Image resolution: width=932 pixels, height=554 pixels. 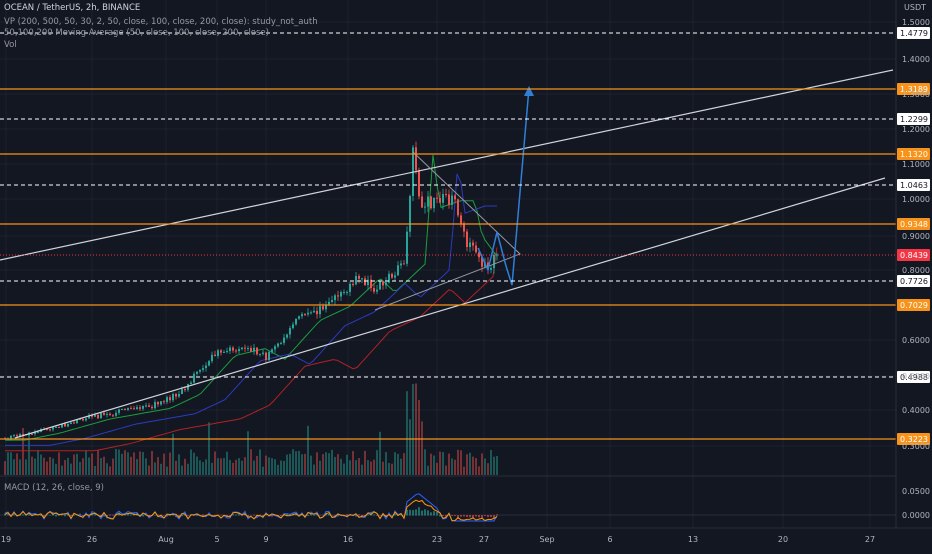 I want to click on price-tag-label: 0.7726, so click(x=914, y=281).